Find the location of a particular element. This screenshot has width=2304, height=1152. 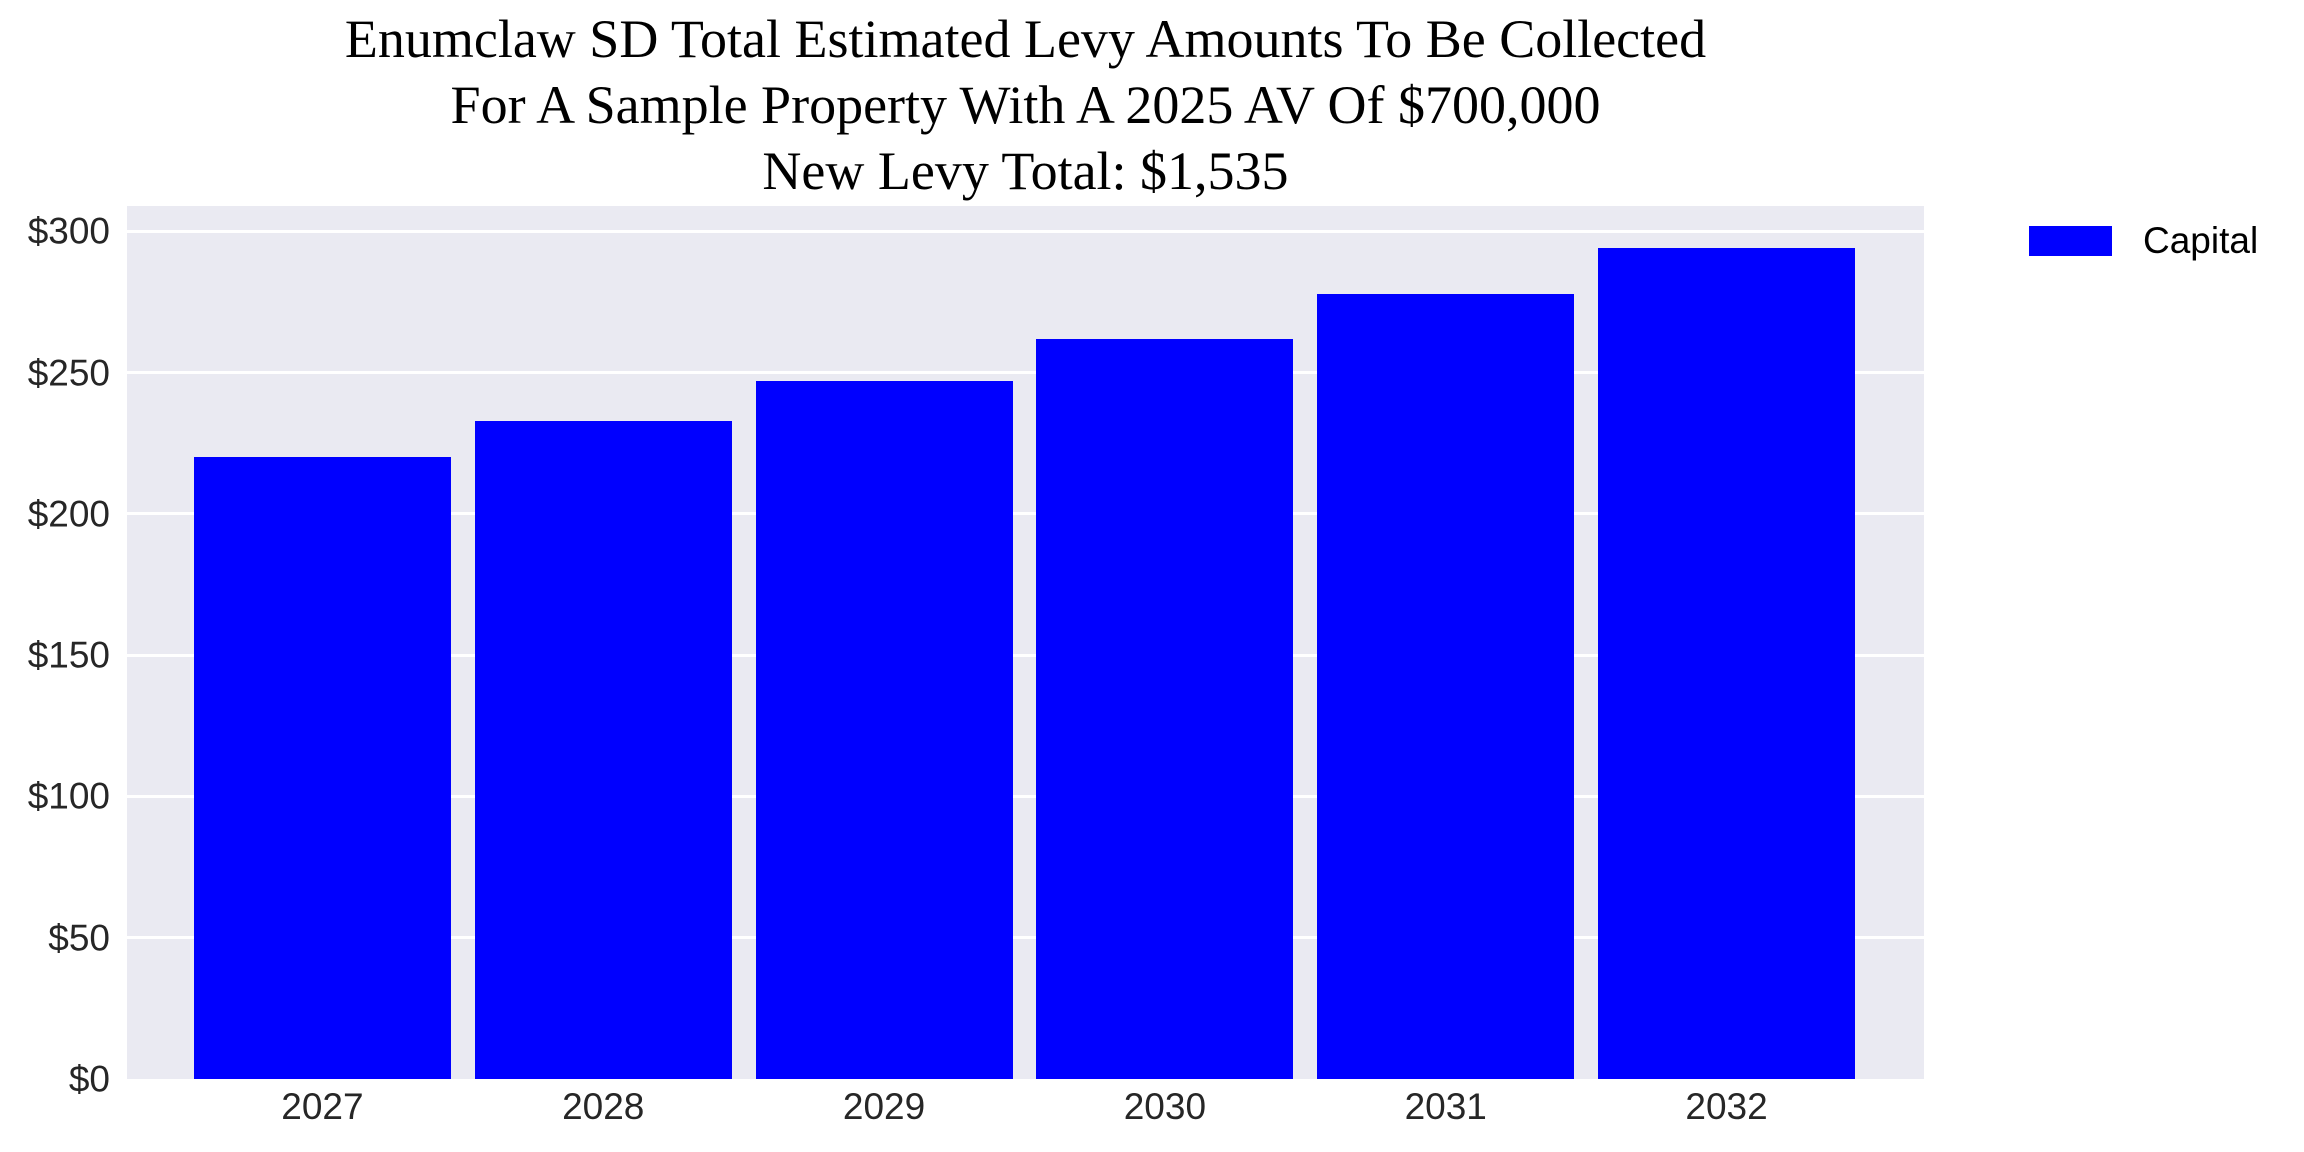

chart-title-line-3: New Levy Total: $1,535 is located at coordinates (1025, 171).